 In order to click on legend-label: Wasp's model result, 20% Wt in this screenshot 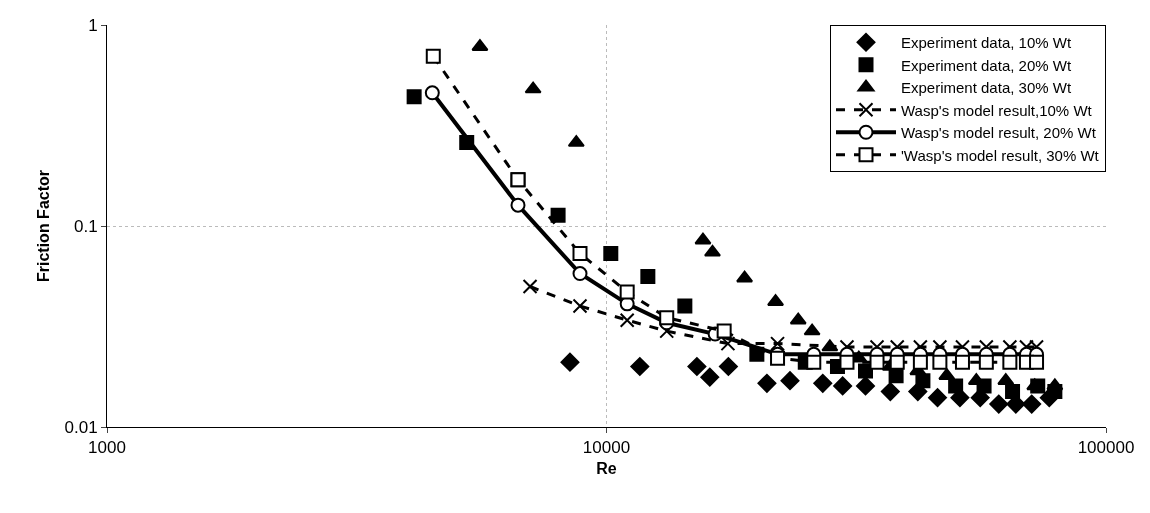, I will do `click(999, 133)`.